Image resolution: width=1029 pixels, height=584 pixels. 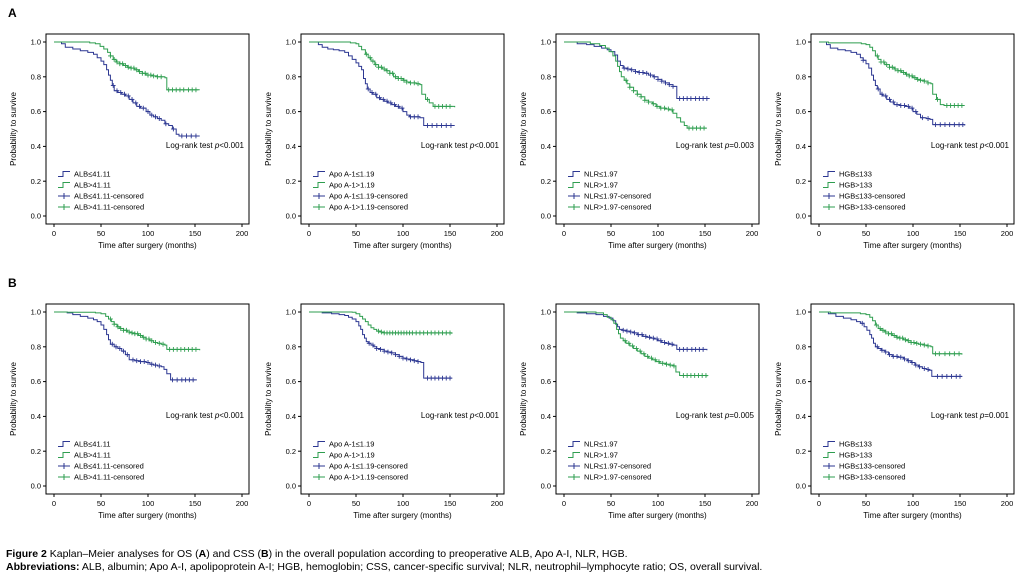 I want to click on legend-label: ALB>41.11-censored, so click(x=109, y=477).